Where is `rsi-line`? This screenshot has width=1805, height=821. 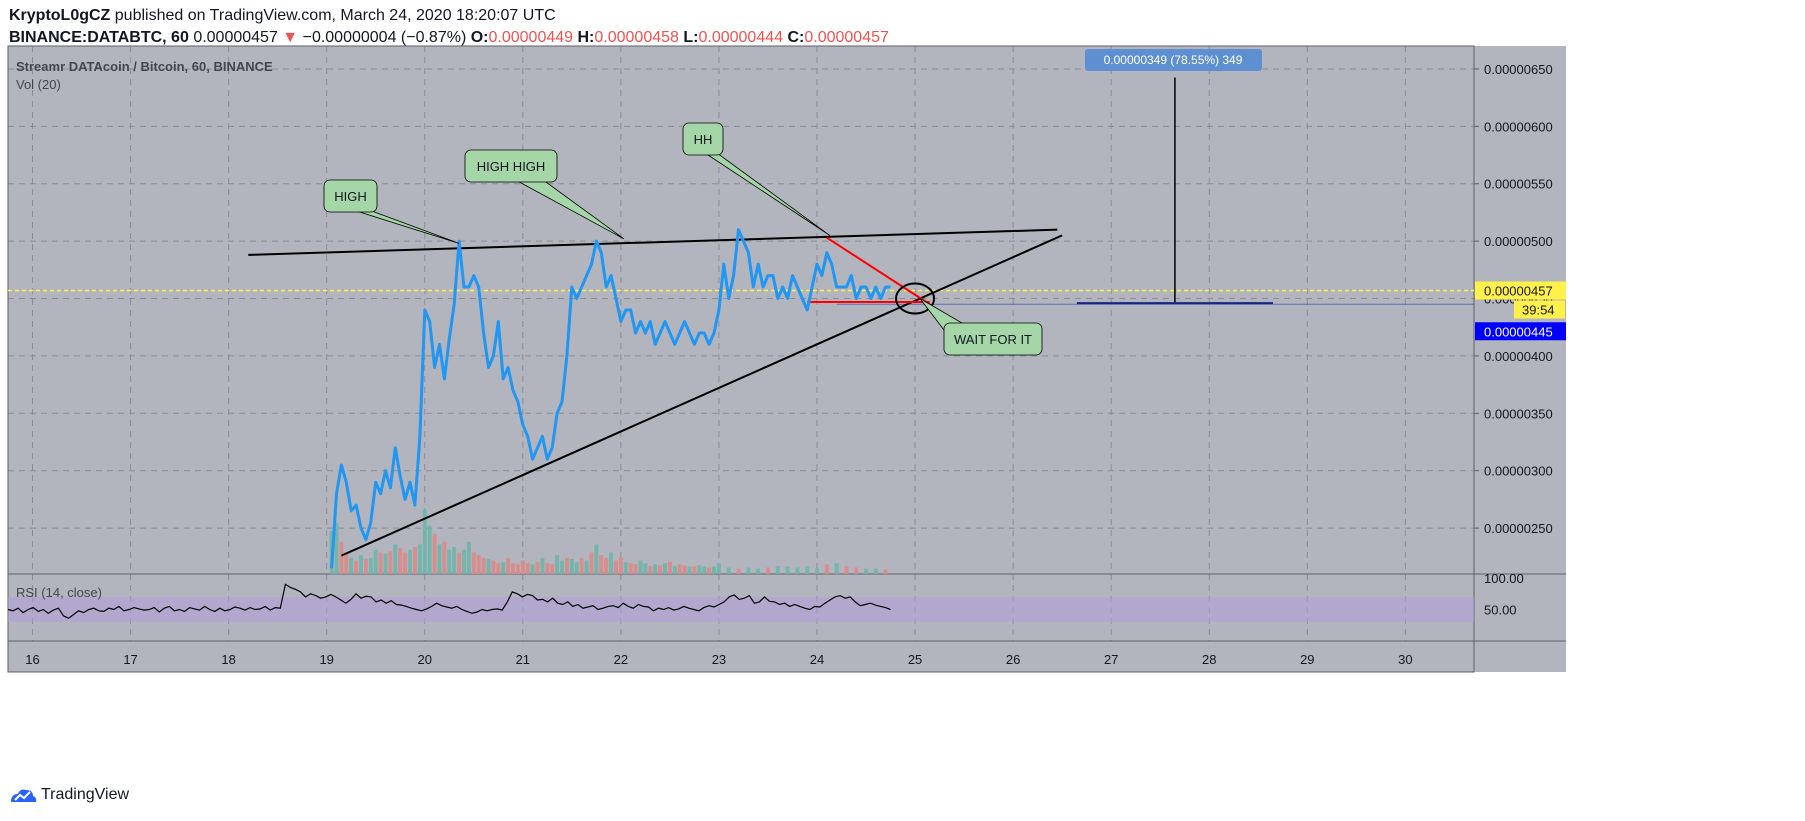 rsi-line is located at coordinates (449, 601).